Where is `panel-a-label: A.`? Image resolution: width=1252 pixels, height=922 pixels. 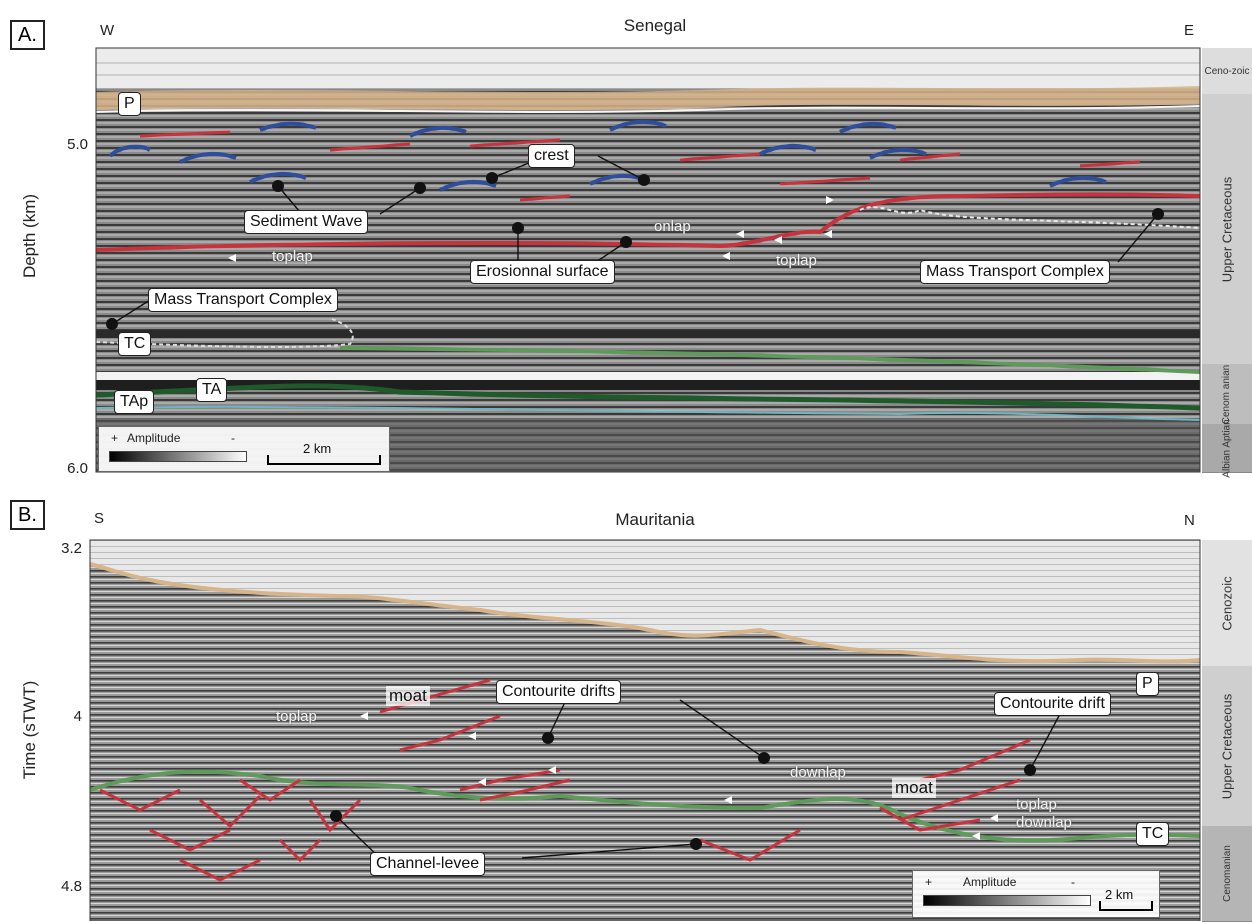 panel-a-label: A. is located at coordinates (27, 35).